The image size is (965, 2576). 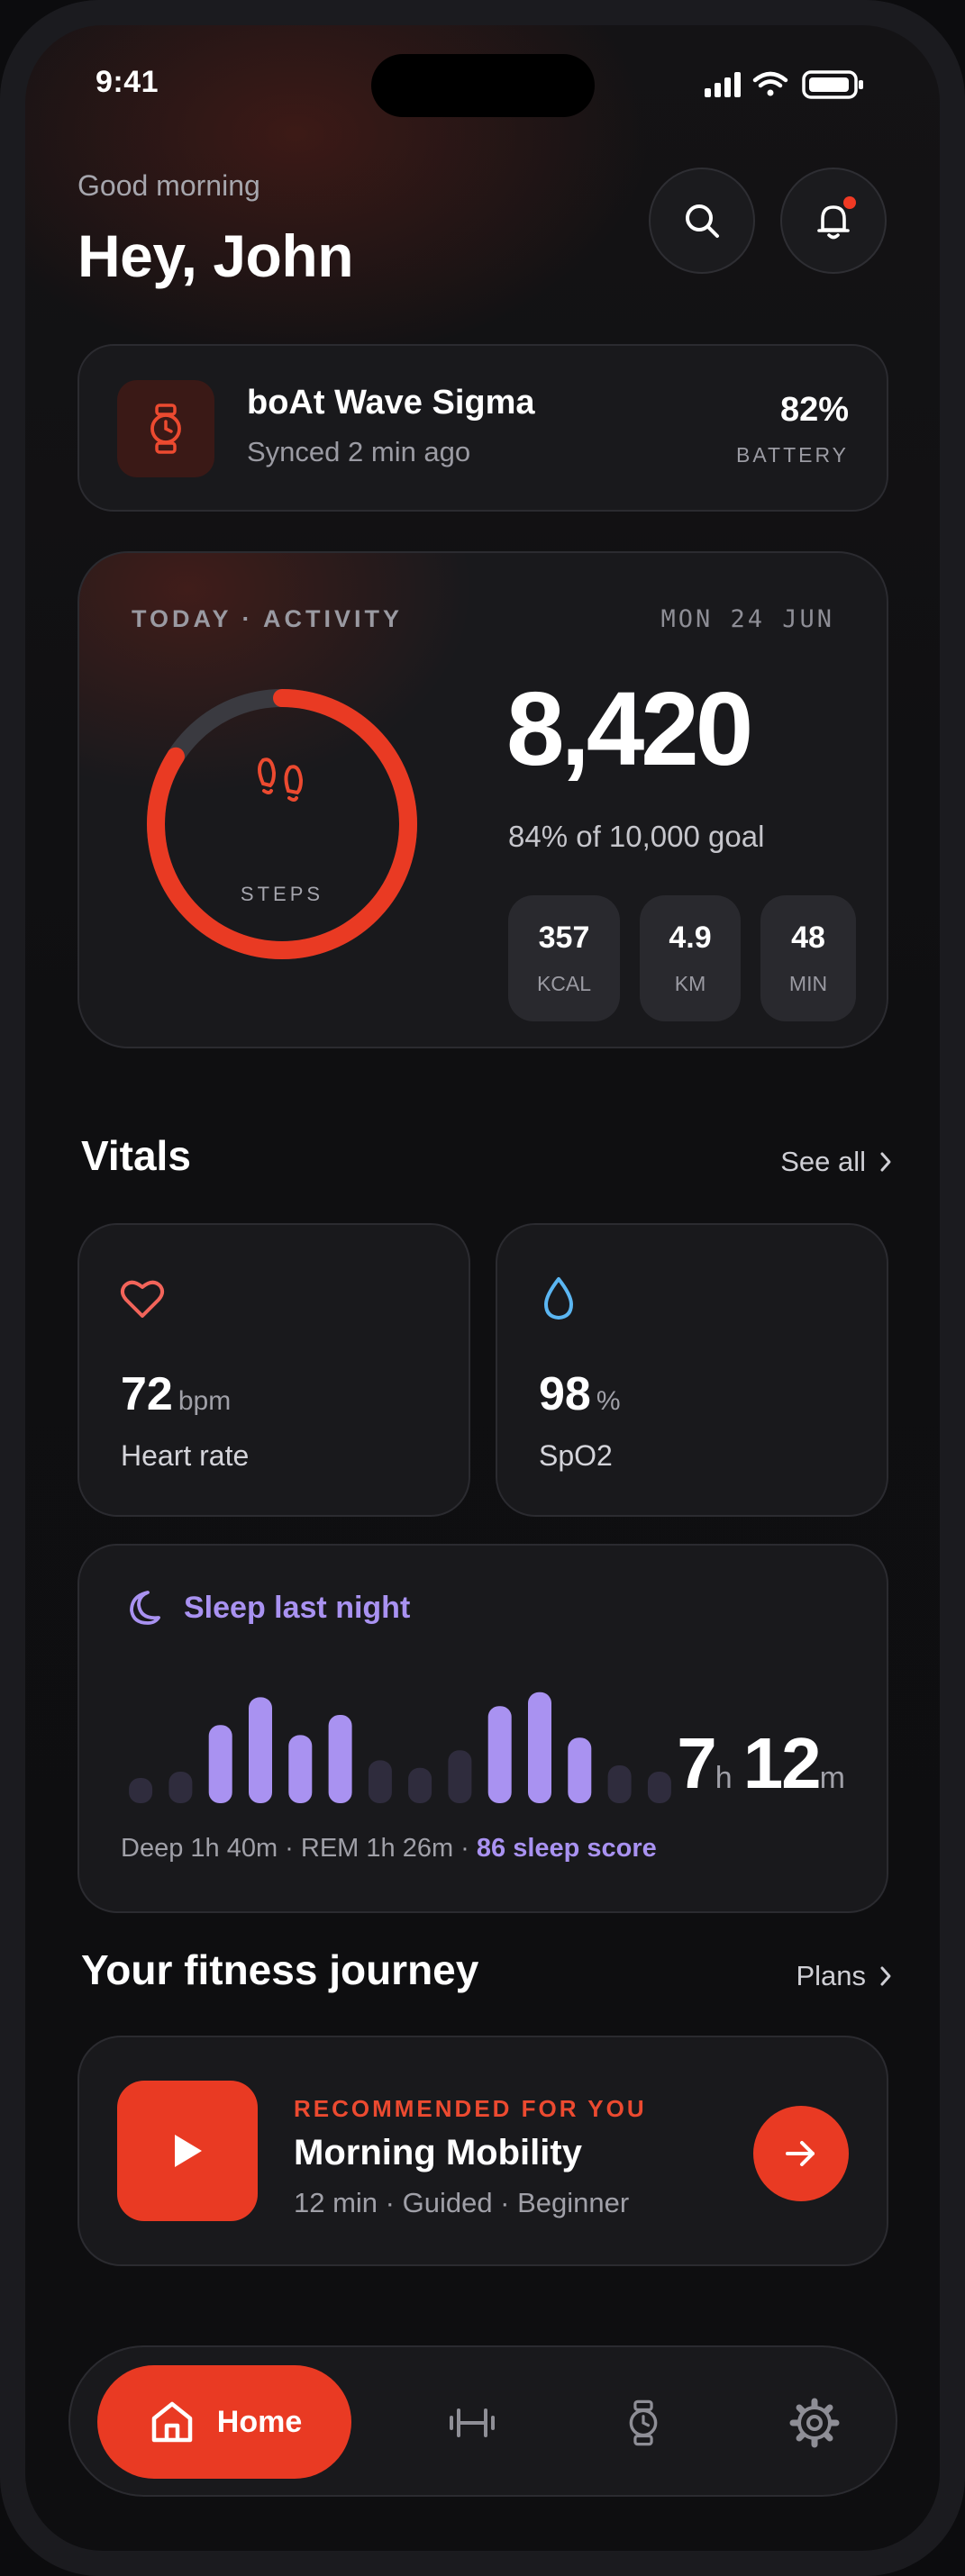 I want to click on moon-icon, so click(x=145, y=1608).